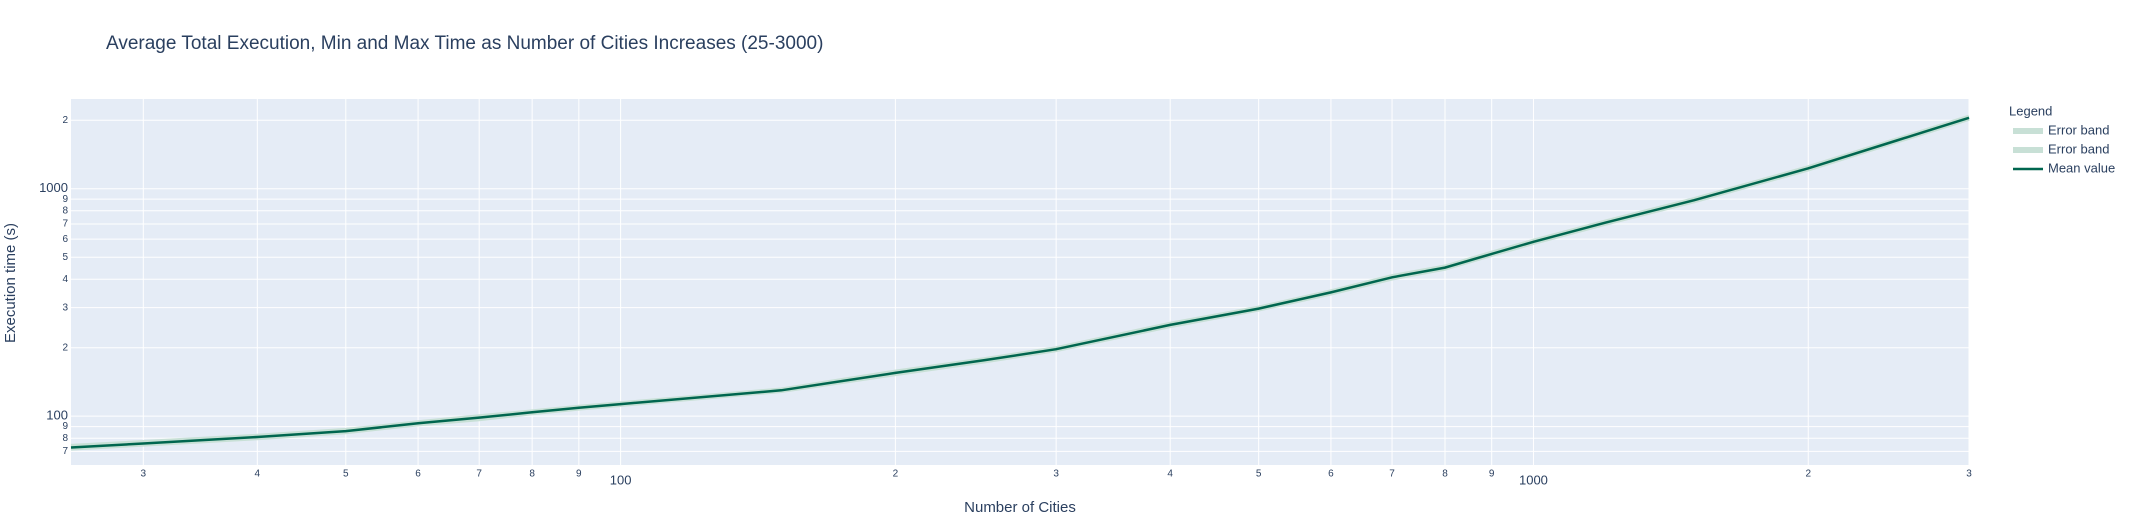  Describe the element at coordinates (53, 187) in the screenshot. I see `y-tick-label: 1000` at that location.